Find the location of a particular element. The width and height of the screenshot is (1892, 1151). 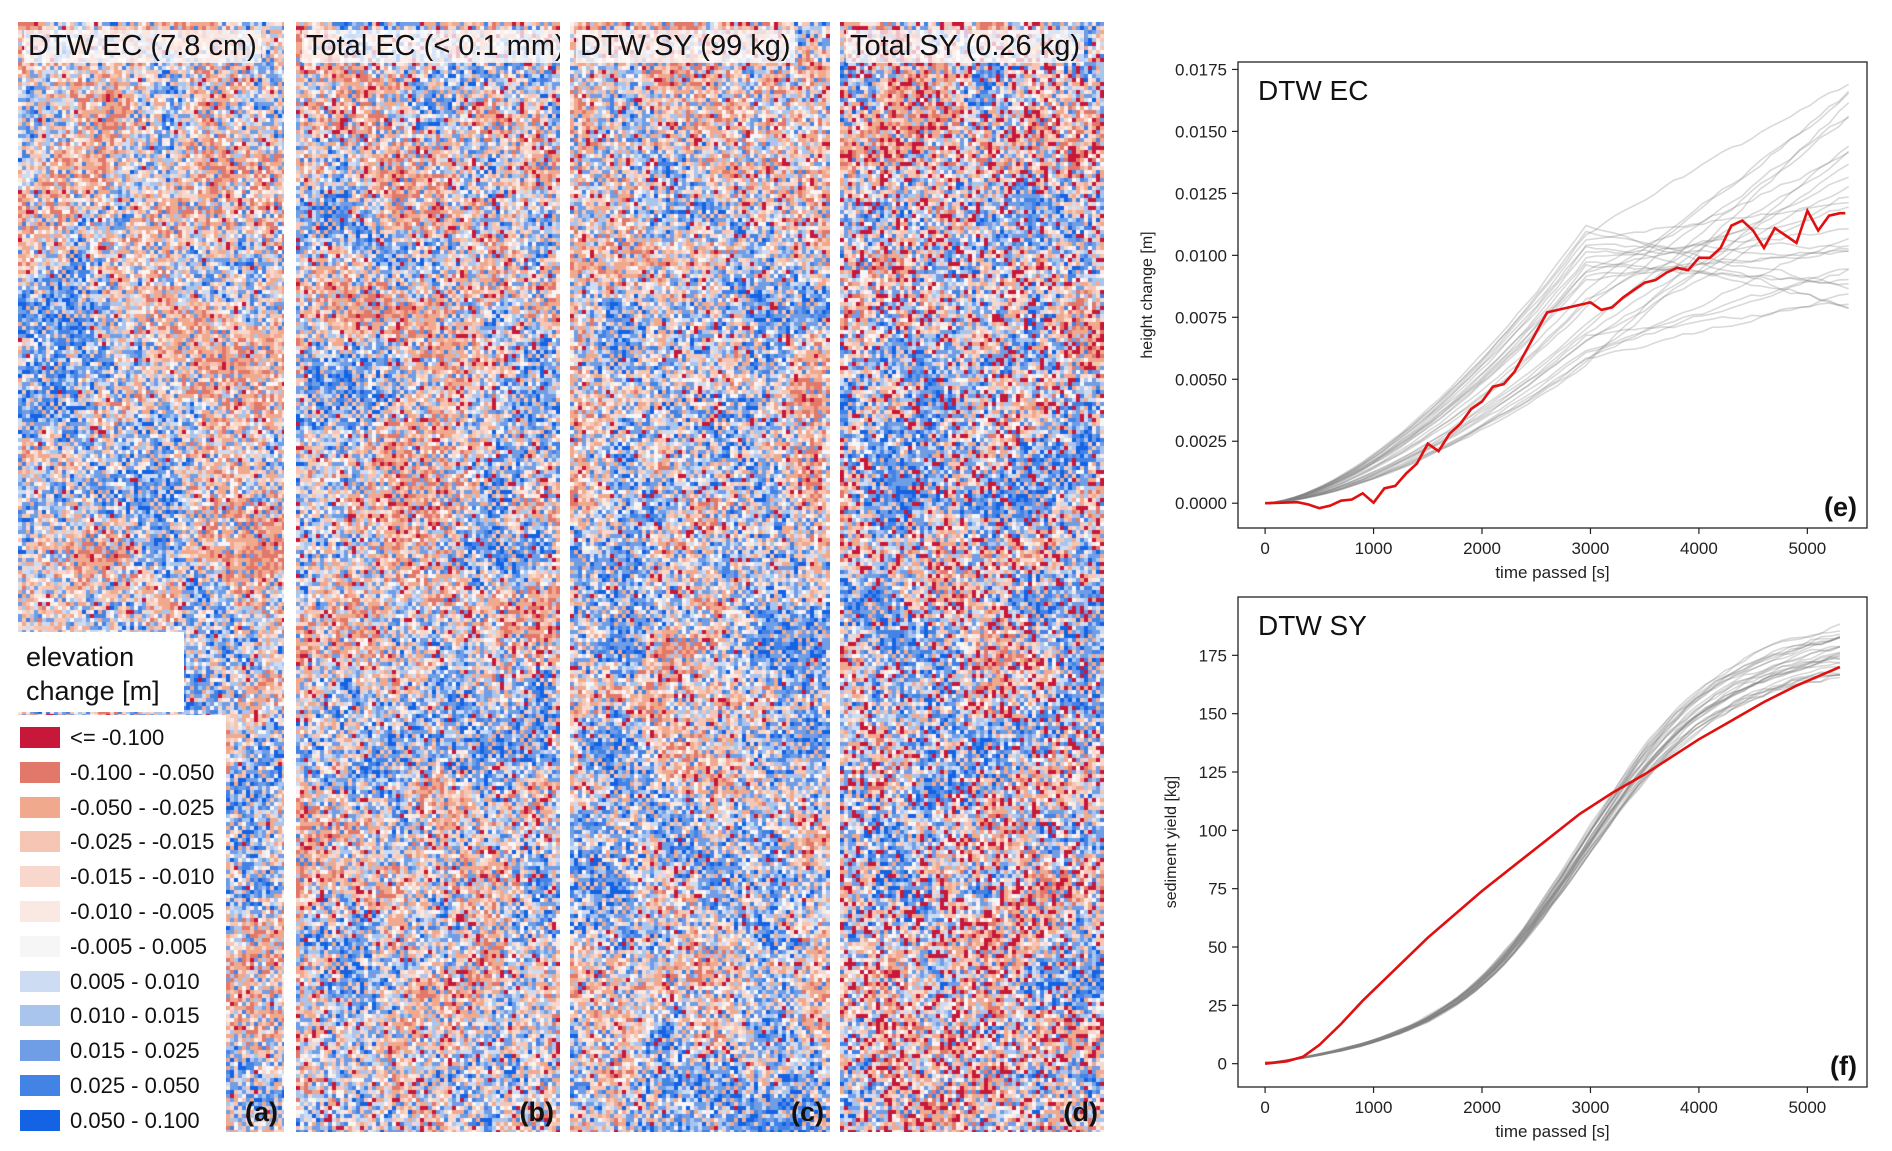

map-panel-total-sy: Total SY (0.26 kg) (d) is located at coordinates (972, 577).